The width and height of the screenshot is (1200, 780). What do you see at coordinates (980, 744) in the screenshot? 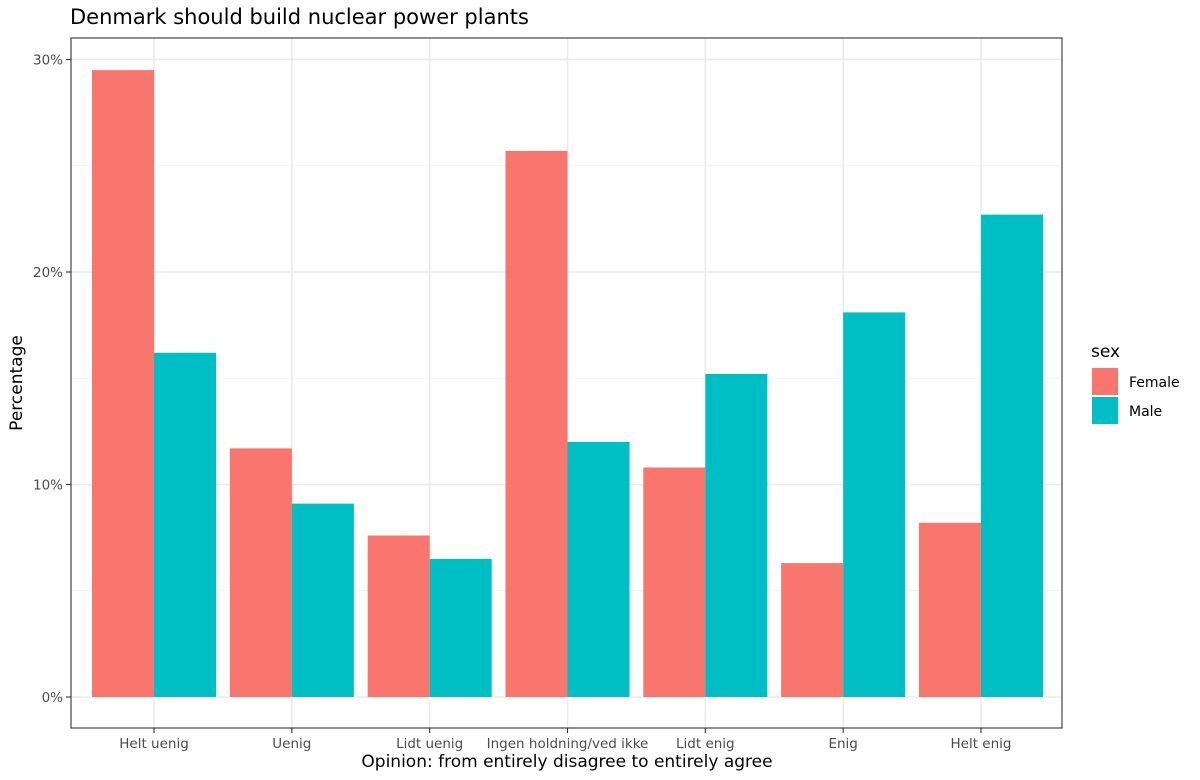
I see `x-tick-label: Helt enig` at bounding box center [980, 744].